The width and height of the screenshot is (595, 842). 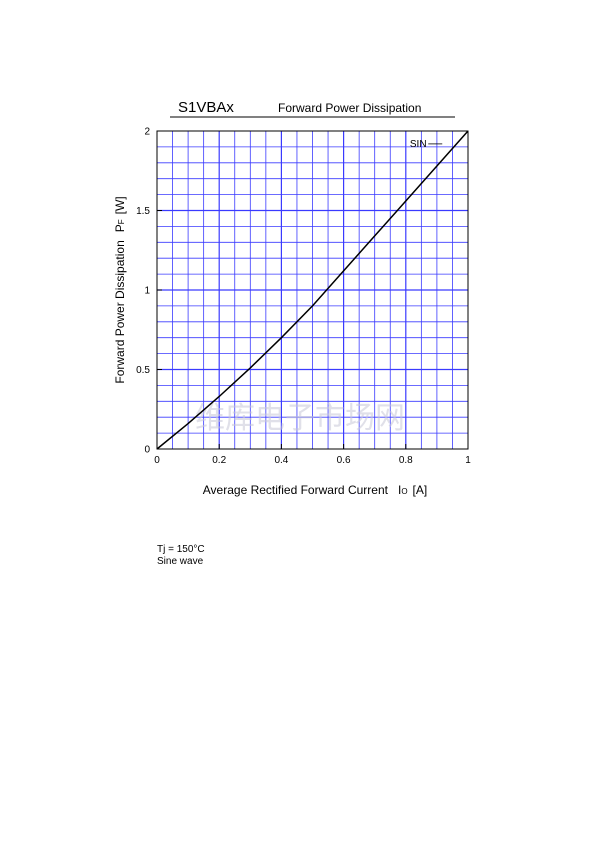 What do you see at coordinates (143, 370) in the screenshot?
I see `y-tick-label: 0.5` at bounding box center [143, 370].